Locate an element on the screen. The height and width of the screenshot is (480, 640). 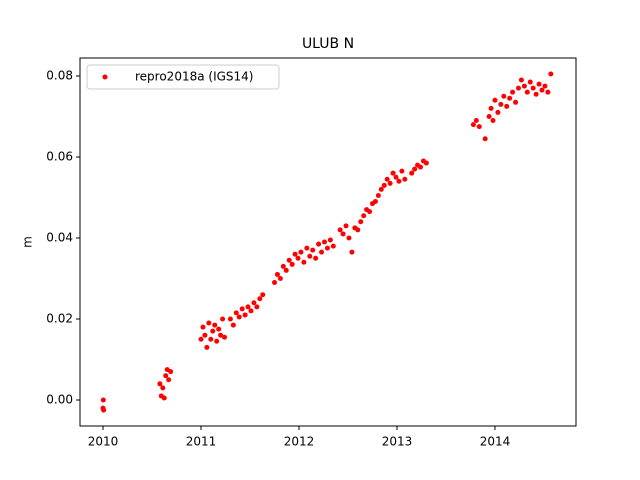
x-tick-label: 2010 is located at coordinates (103, 442).